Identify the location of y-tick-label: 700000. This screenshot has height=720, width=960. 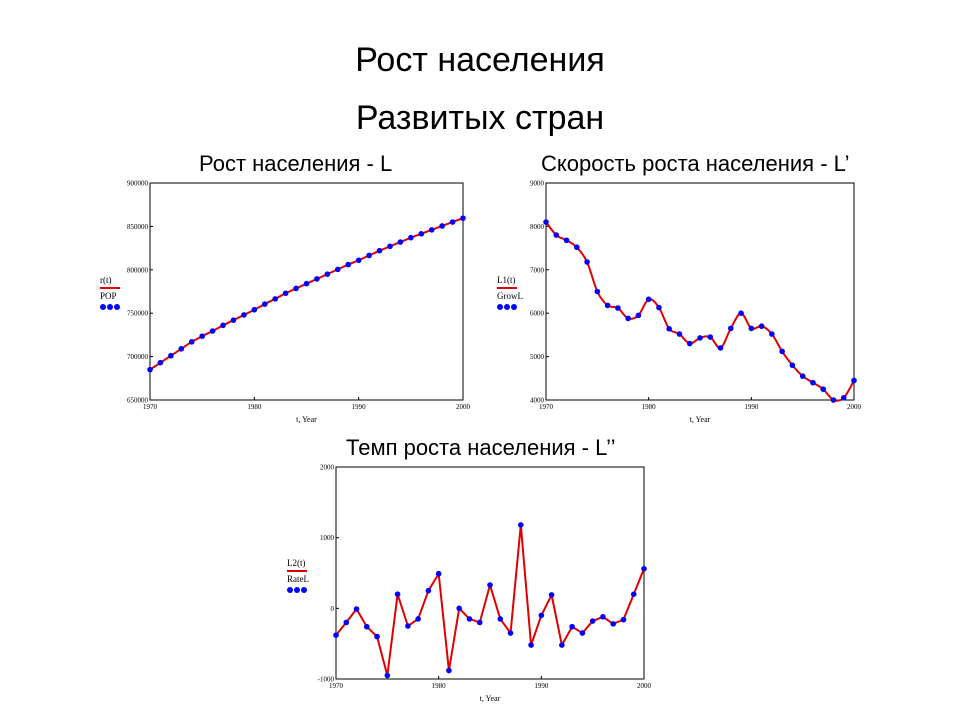
(138, 357).